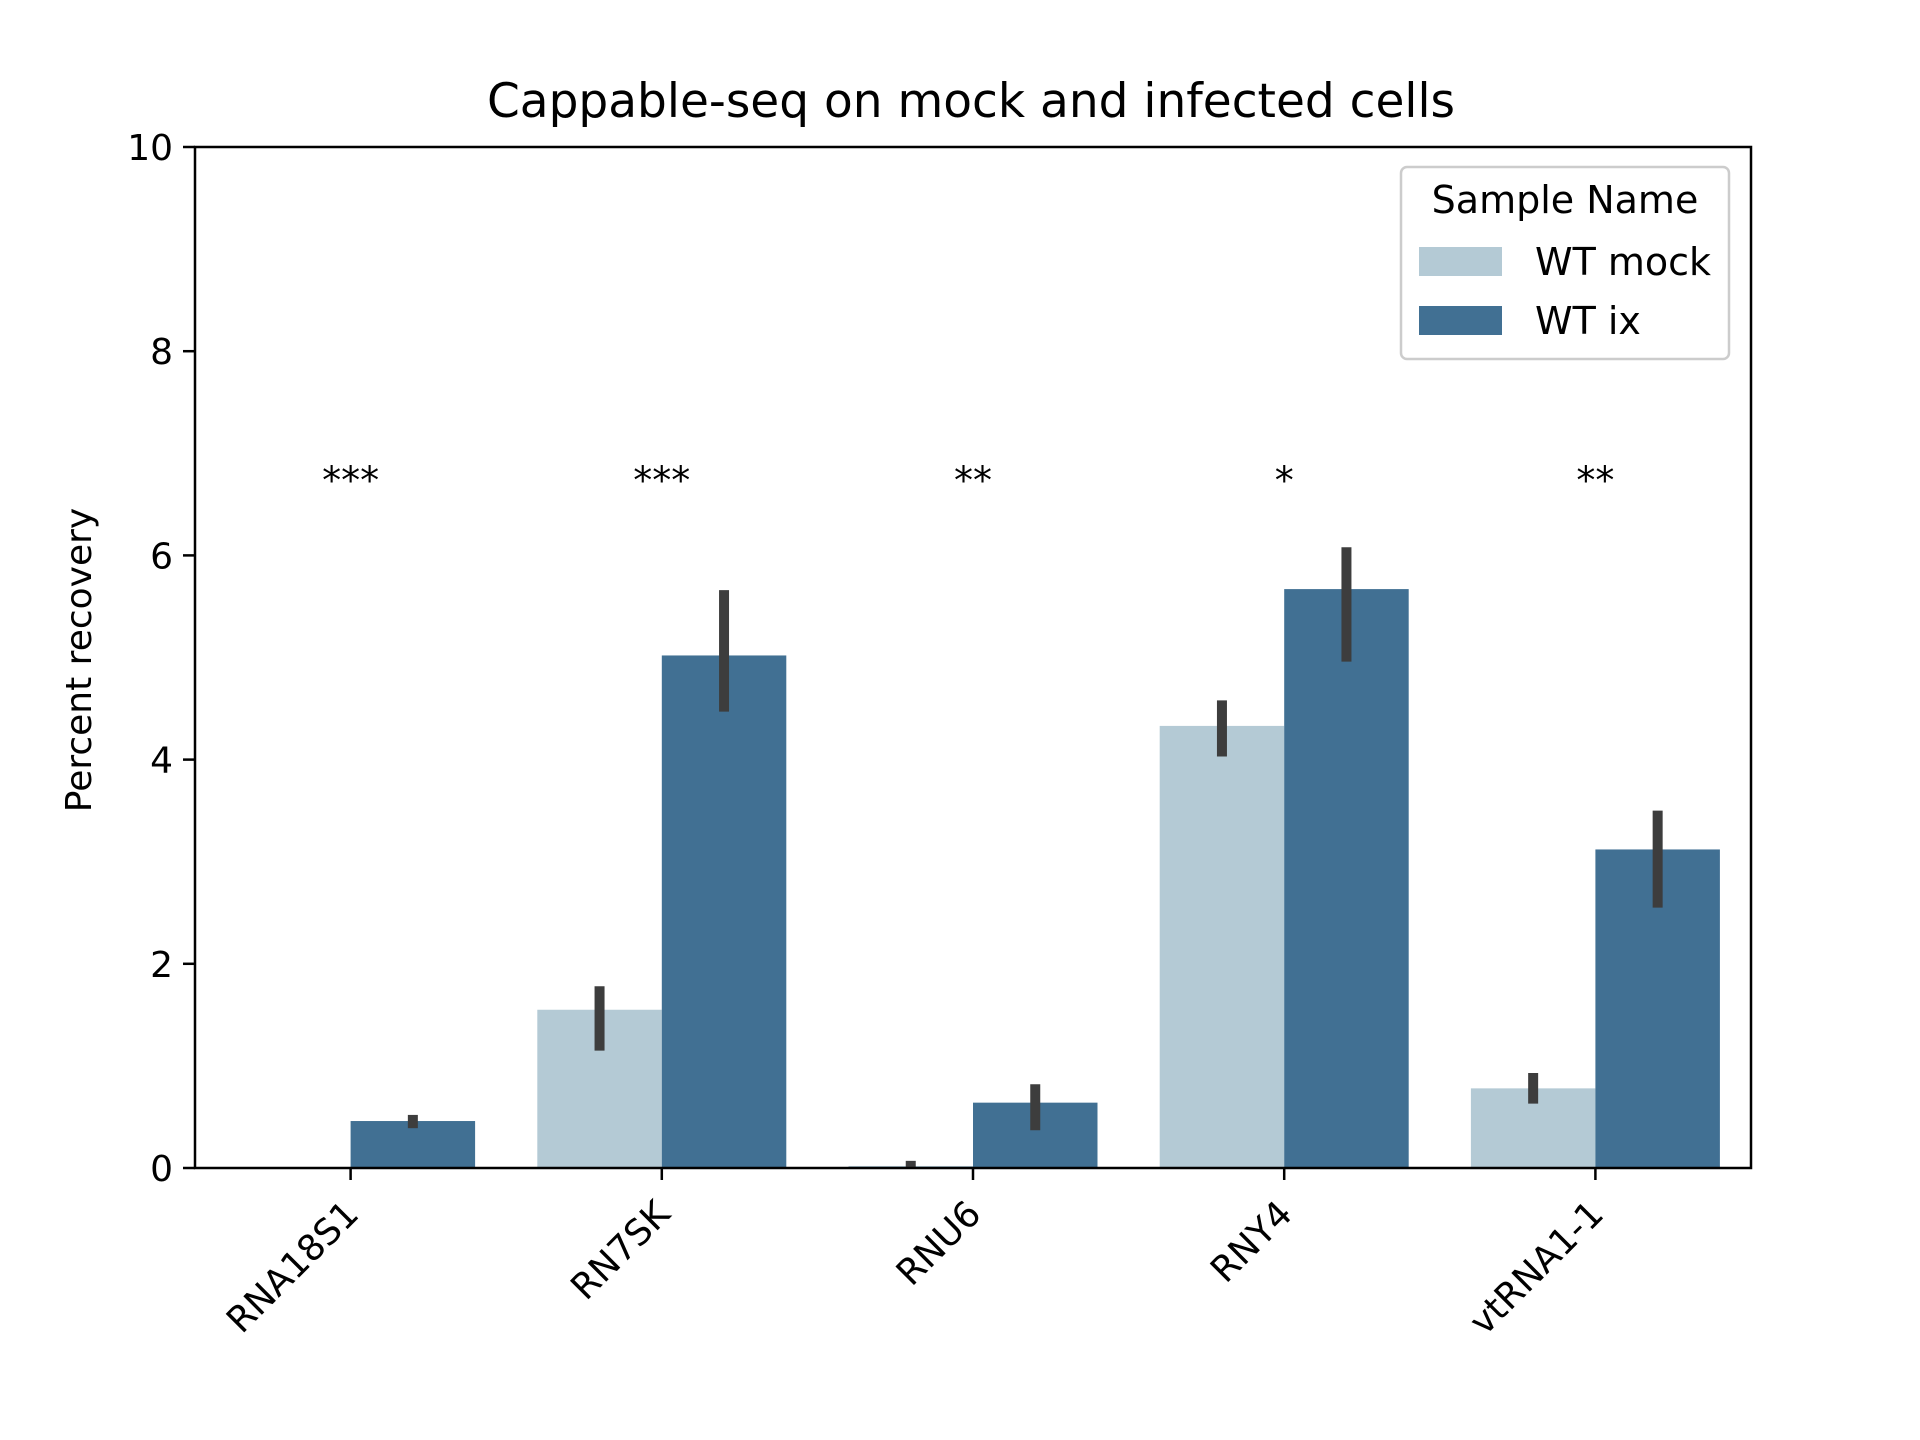 The height and width of the screenshot is (1440, 1920). What do you see at coordinates (161, 352) in the screenshot?
I see `y-tick-label: 8` at bounding box center [161, 352].